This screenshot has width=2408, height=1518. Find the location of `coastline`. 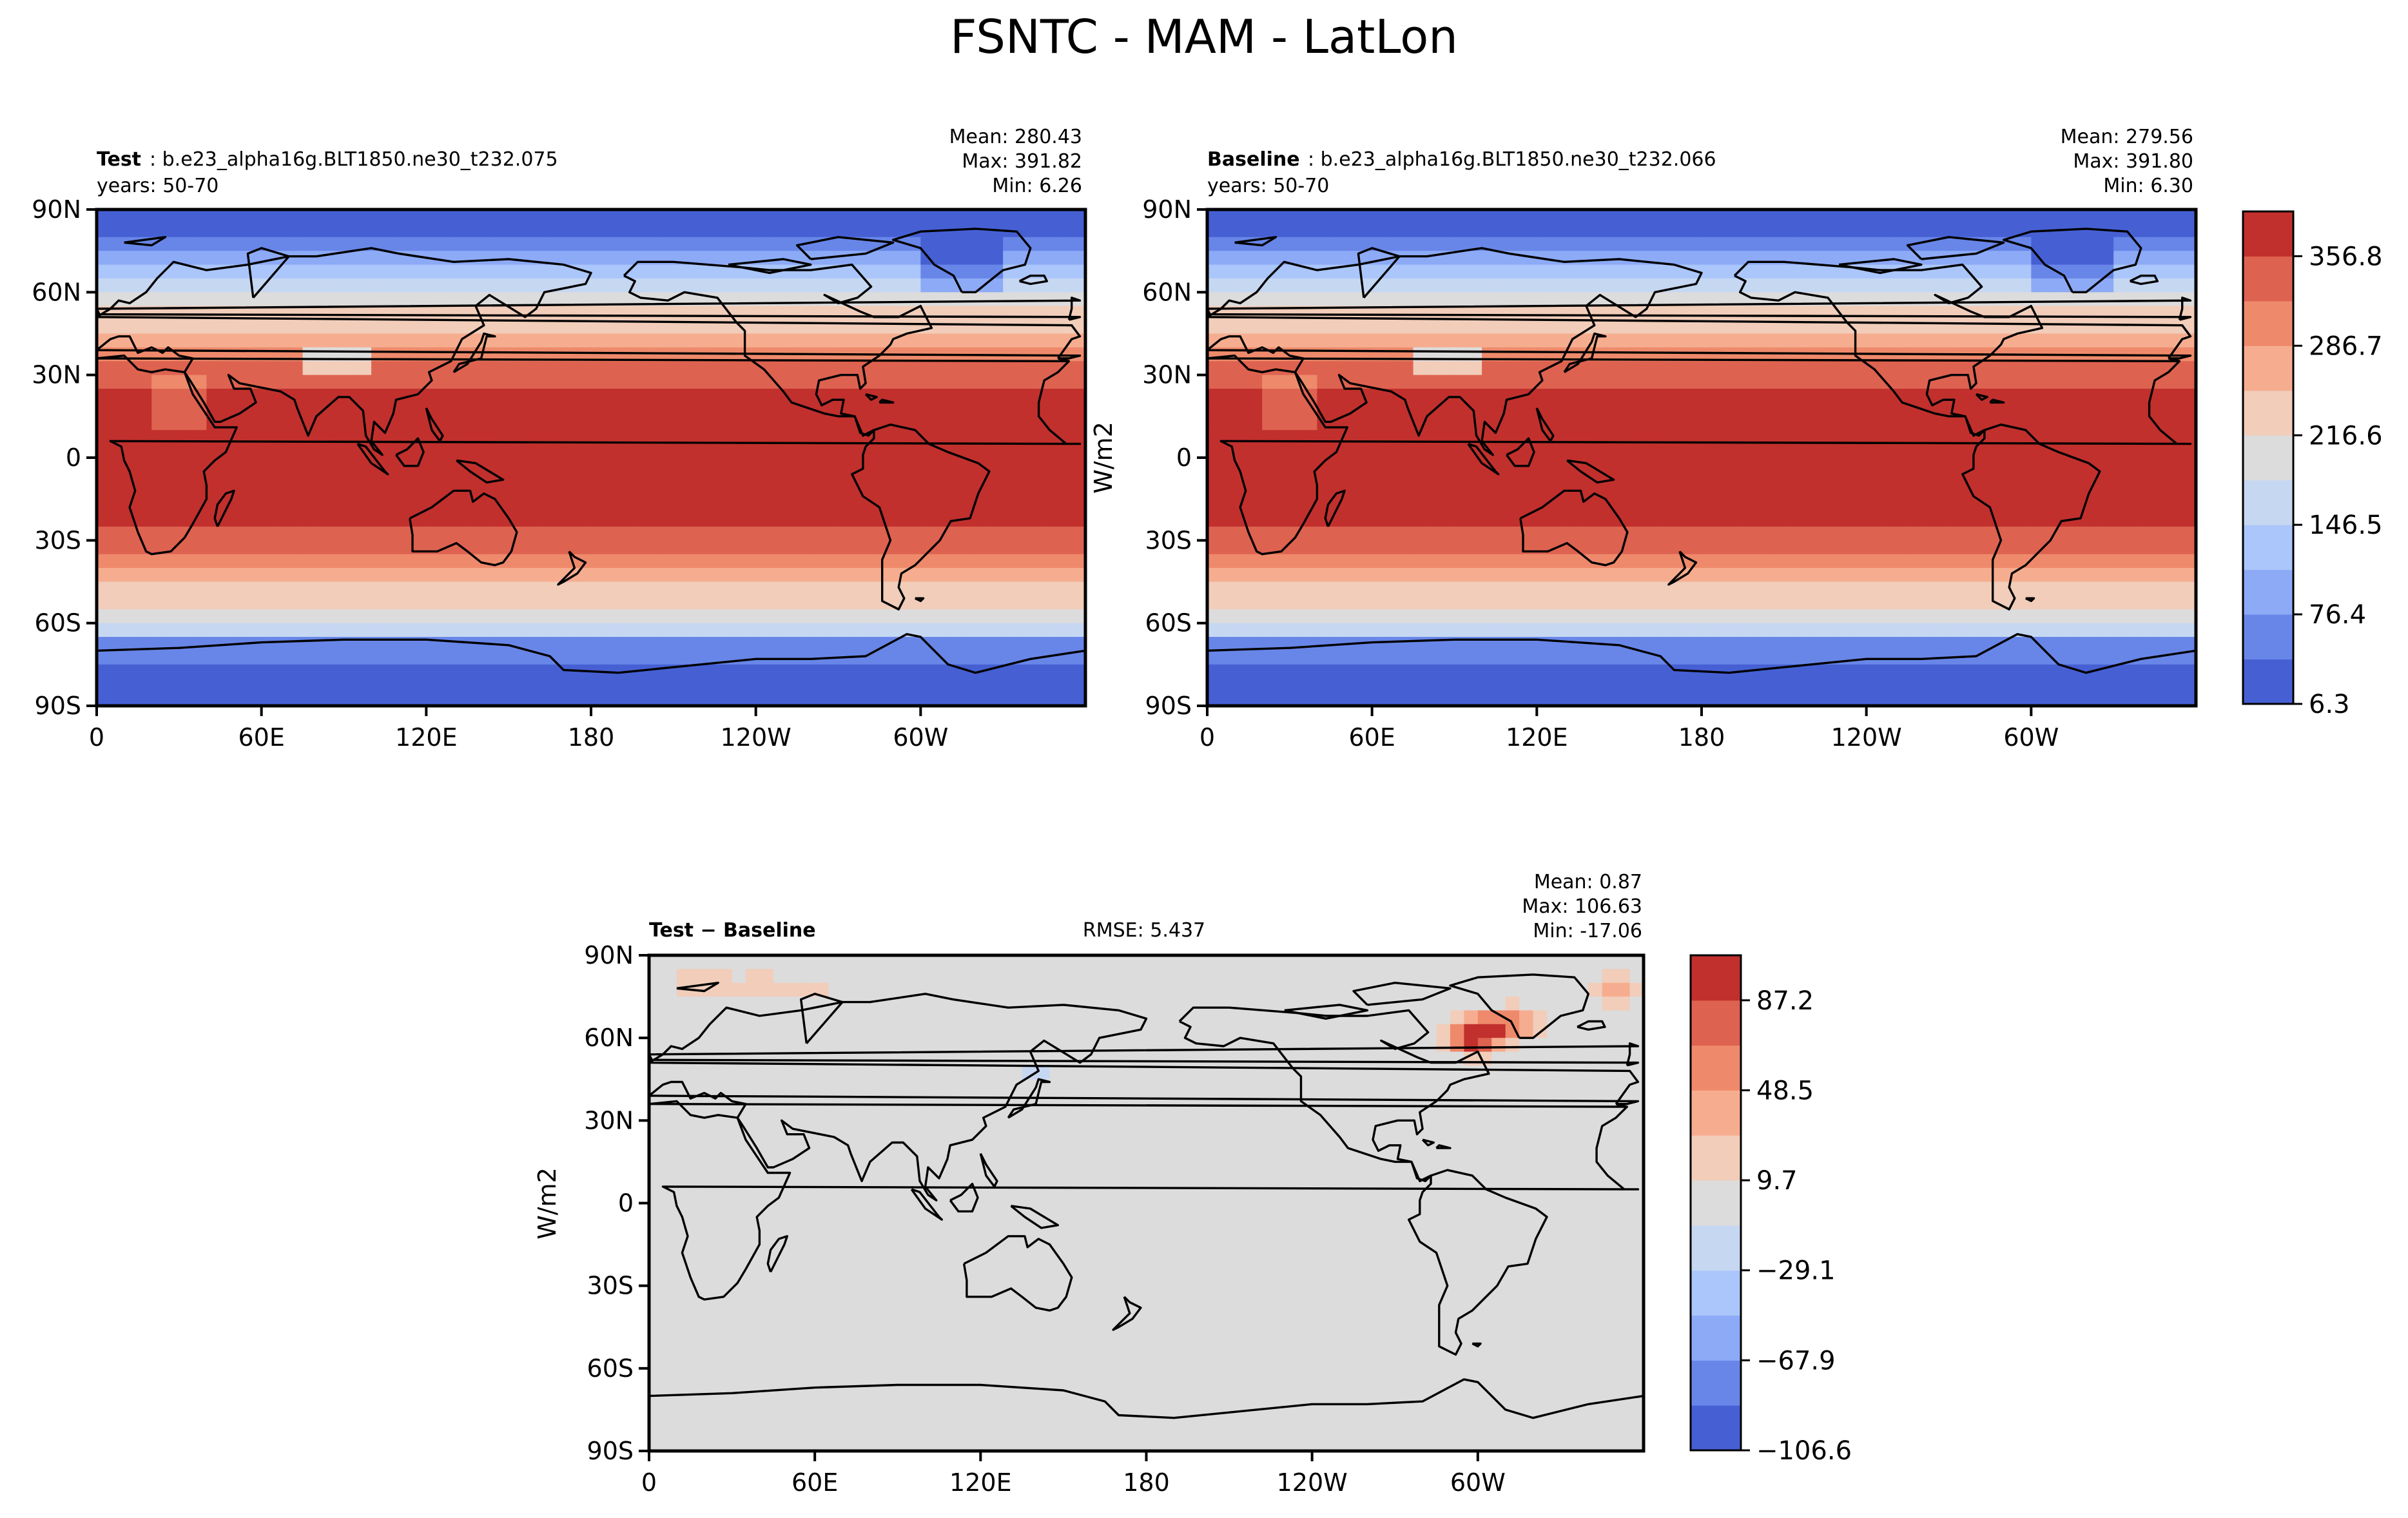

coastline is located at coordinates (410, 452).